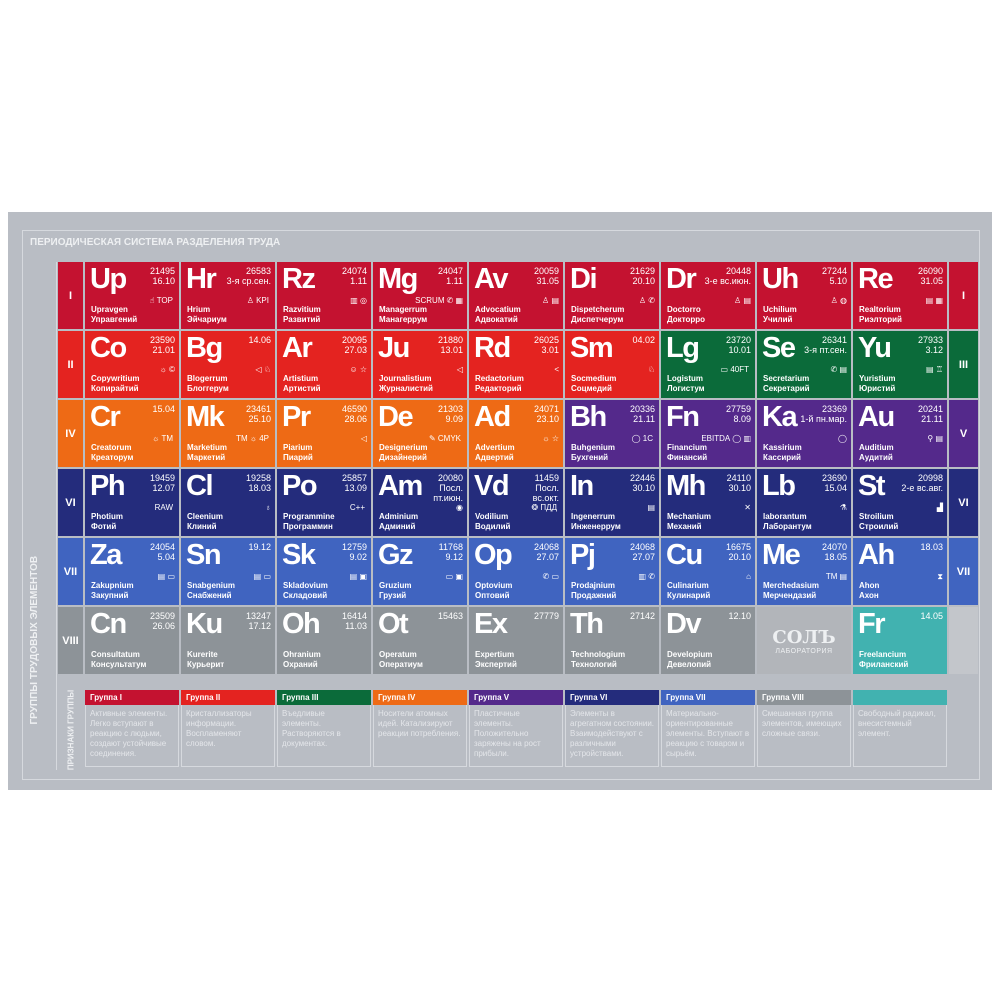 This screenshot has width=1000, height=1000. What do you see at coordinates (446, 438) in the screenshot?
I see `element-icons: ✎ CMYK` at bounding box center [446, 438].